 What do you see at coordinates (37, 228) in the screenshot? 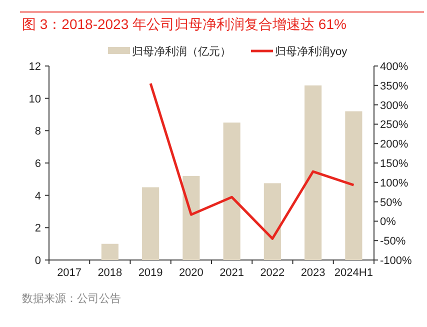
I see `y-tick-label: 2` at bounding box center [37, 228].